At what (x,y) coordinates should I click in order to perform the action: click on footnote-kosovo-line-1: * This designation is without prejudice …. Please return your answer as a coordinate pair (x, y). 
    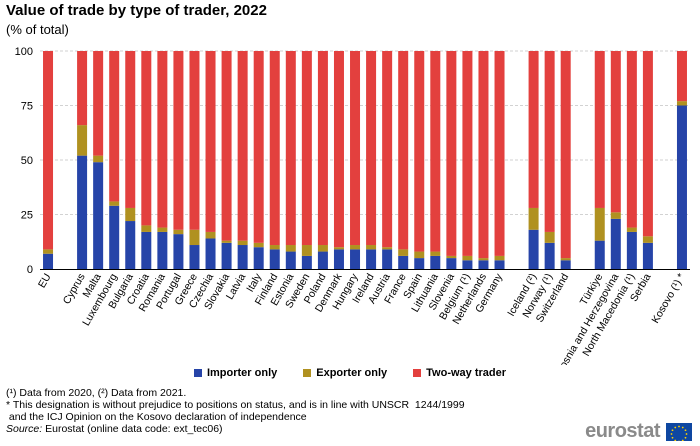
    Looking at the image, I should click on (235, 405).